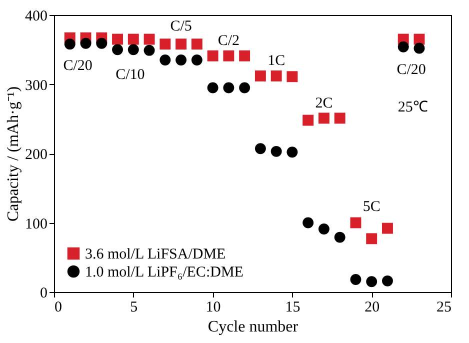 The height and width of the screenshot is (343, 469). What do you see at coordinates (13, 154) in the screenshot?
I see `y-axis-title: Capacity / (mAh·g⁻¹)` at bounding box center [13, 154].